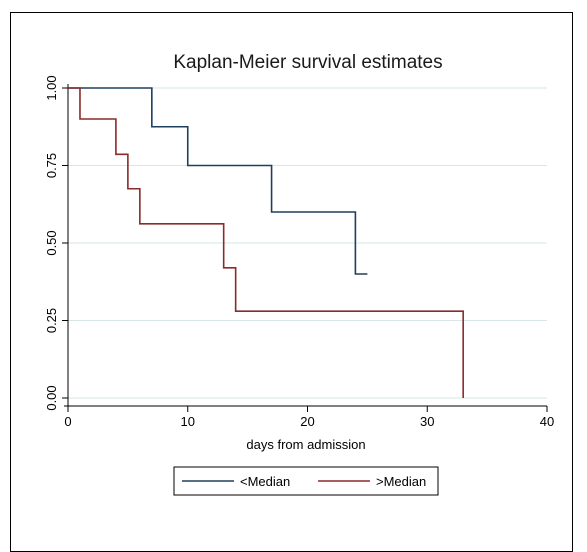  I want to click on legend-label-0: <Median, so click(265, 481).